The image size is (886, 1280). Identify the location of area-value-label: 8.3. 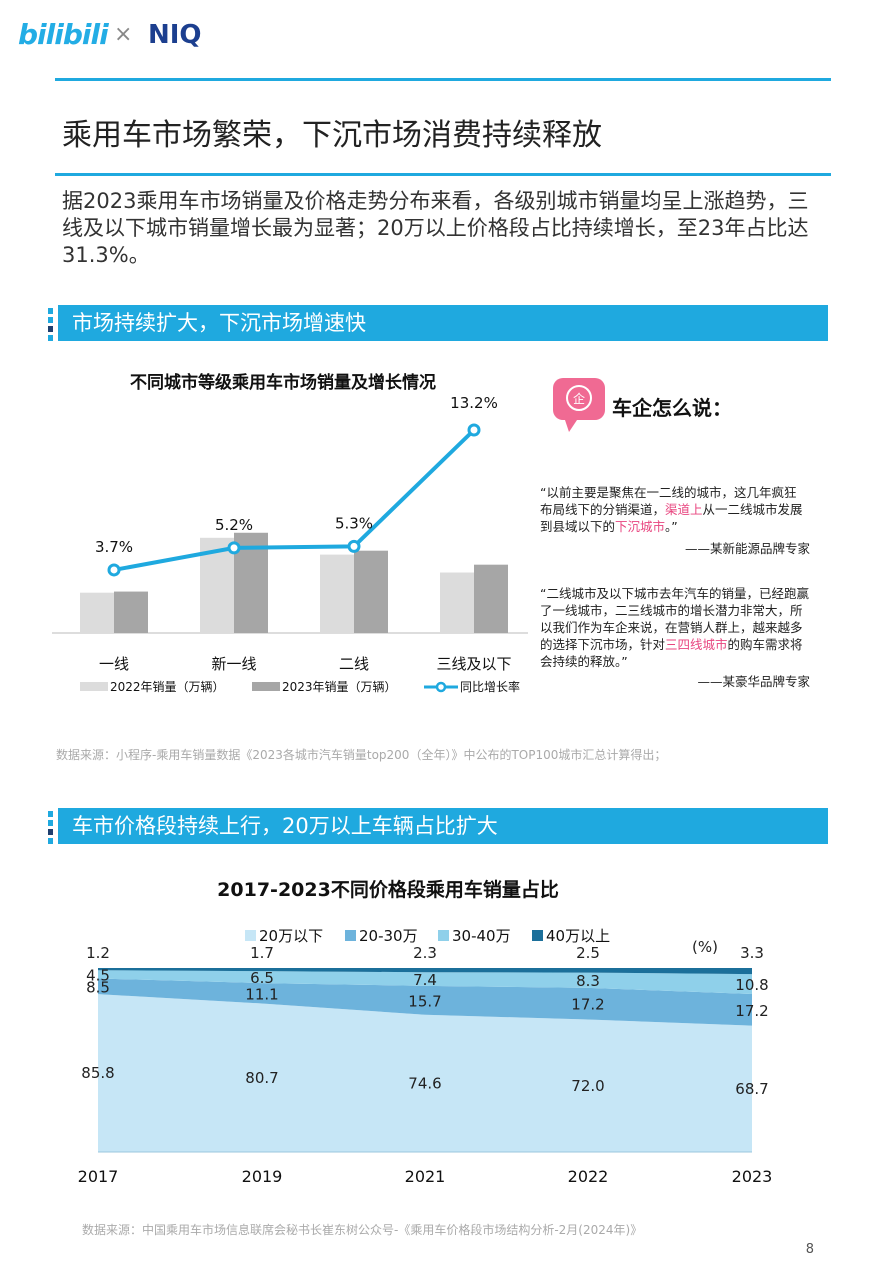
(588, 981).